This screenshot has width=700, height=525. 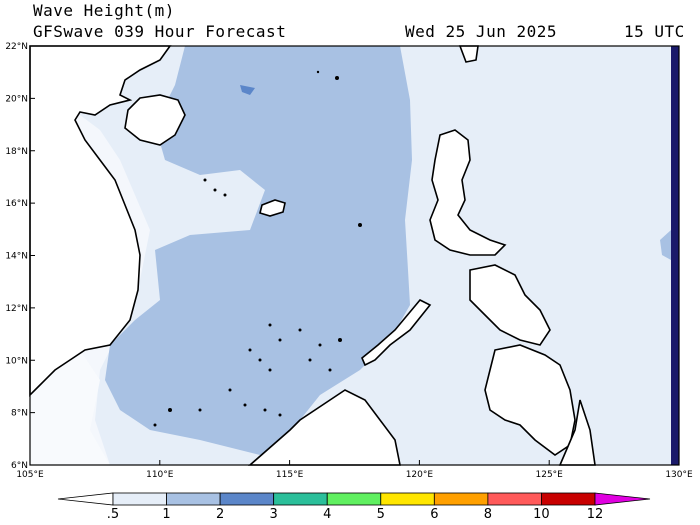 What do you see at coordinates (19, 414) in the screenshot?
I see `lat-tick-label: 8°N` at bounding box center [19, 414].